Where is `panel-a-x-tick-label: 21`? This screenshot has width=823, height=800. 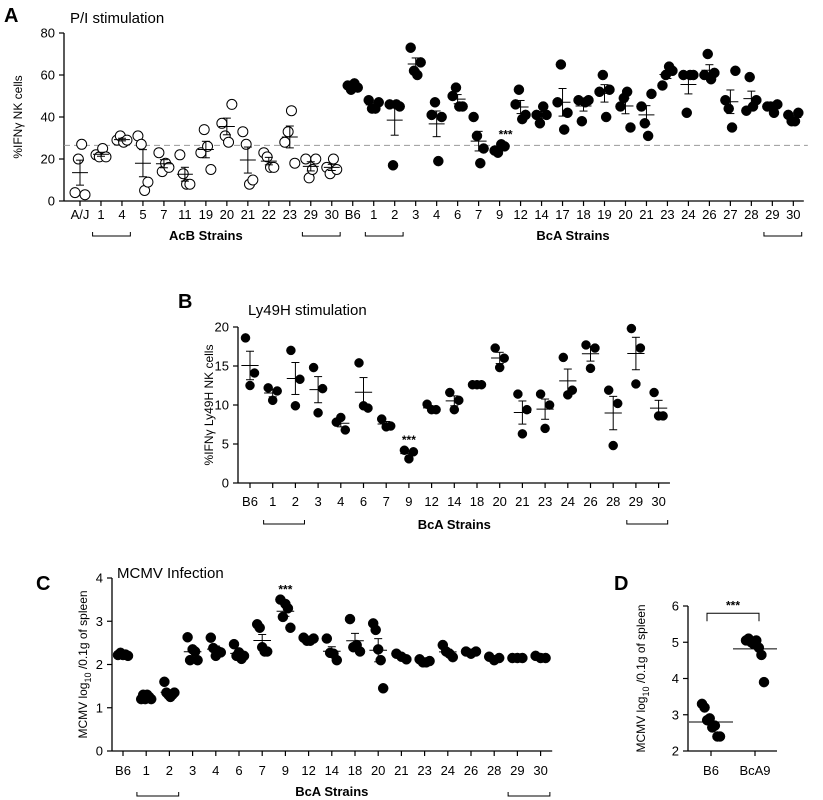 panel-a-x-tick-label: 21 is located at coordinates (646, 214).